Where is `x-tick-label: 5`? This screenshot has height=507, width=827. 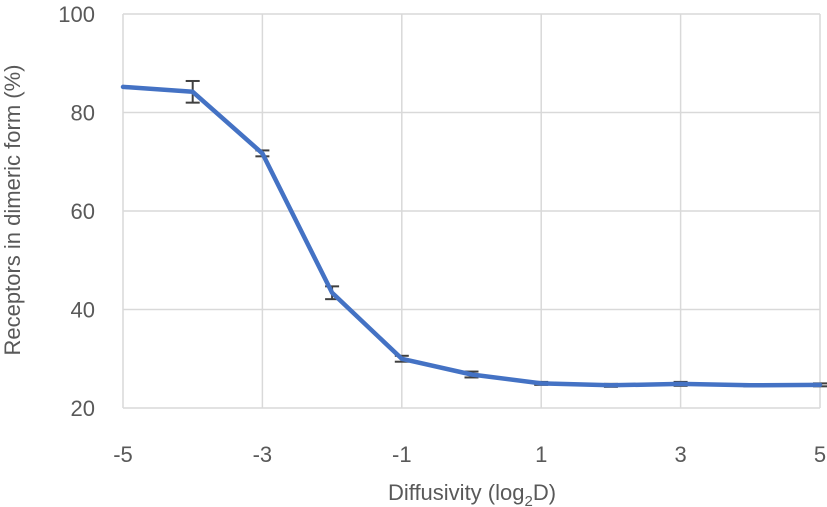 x-tick-label: 5 is located at coordinates (820, 454).